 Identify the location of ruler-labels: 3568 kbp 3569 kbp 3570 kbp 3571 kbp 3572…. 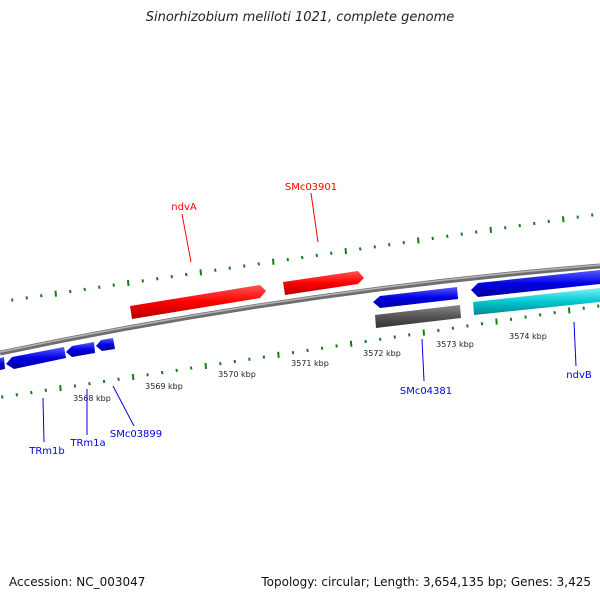
(310, 367).